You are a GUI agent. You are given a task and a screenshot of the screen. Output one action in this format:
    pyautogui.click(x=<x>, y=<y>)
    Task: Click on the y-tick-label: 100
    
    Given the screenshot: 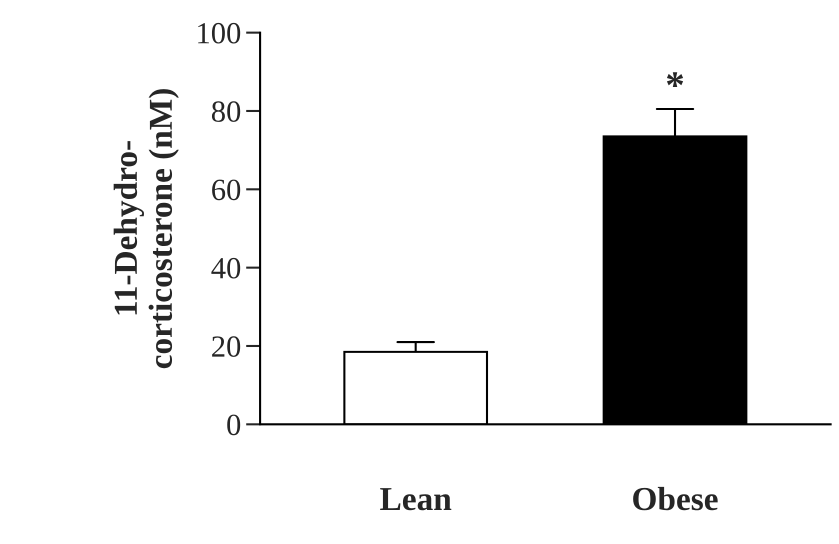 What is the action you would take?
    pyautogui.click(x=219, y=33)
    